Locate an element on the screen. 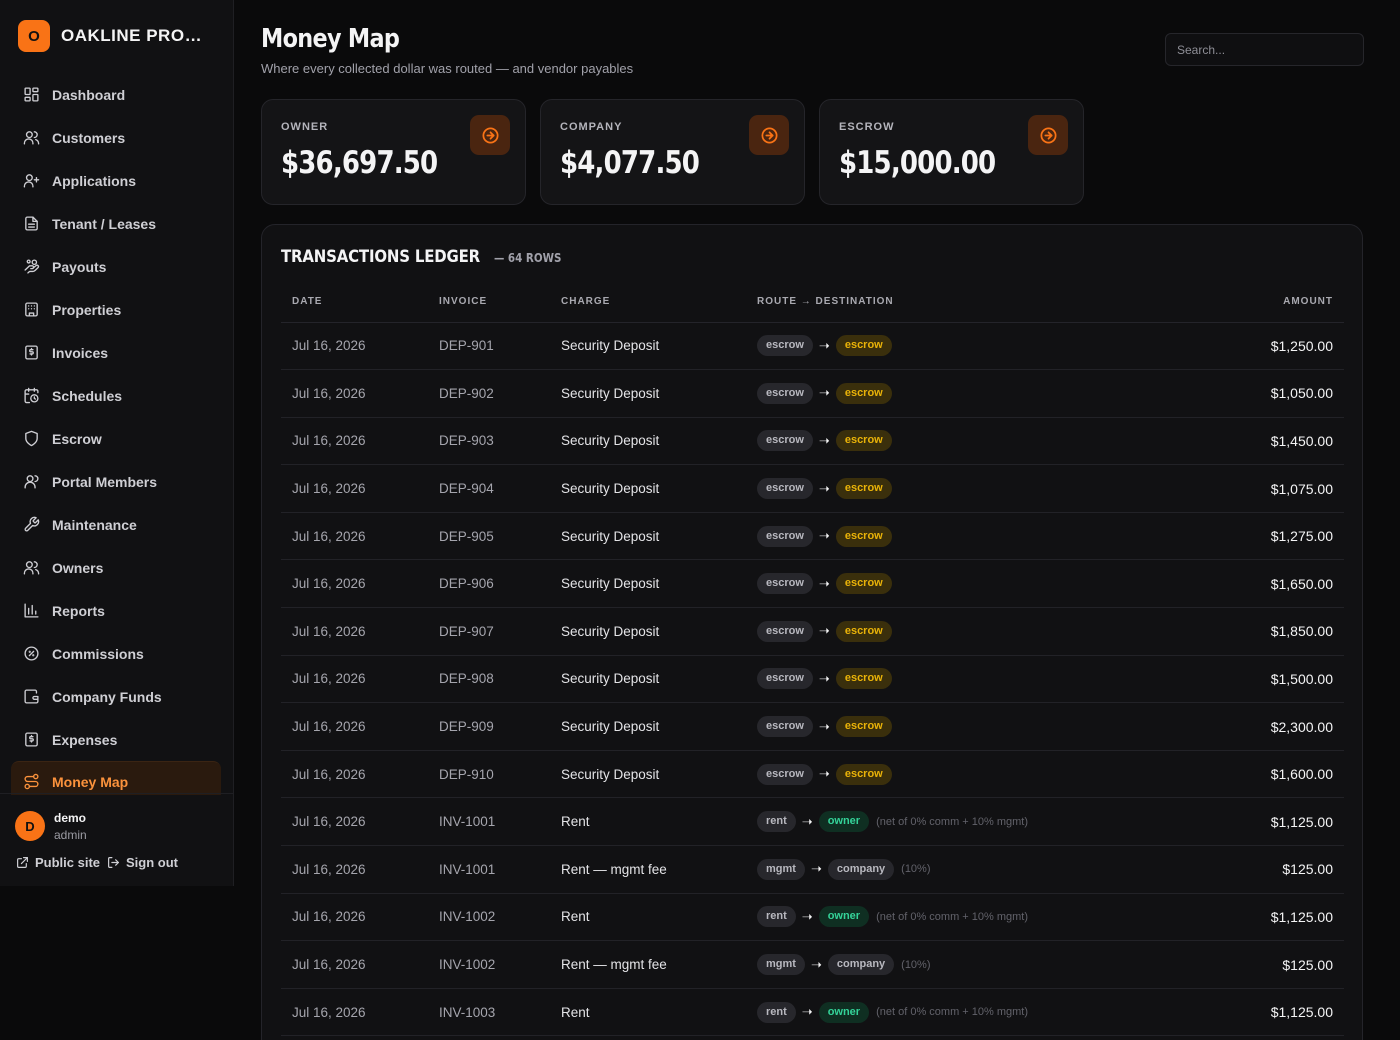 This screenshot has height=1040, width=1400. cell-invoice: DEP-902 is located at coordinates (489, 393).